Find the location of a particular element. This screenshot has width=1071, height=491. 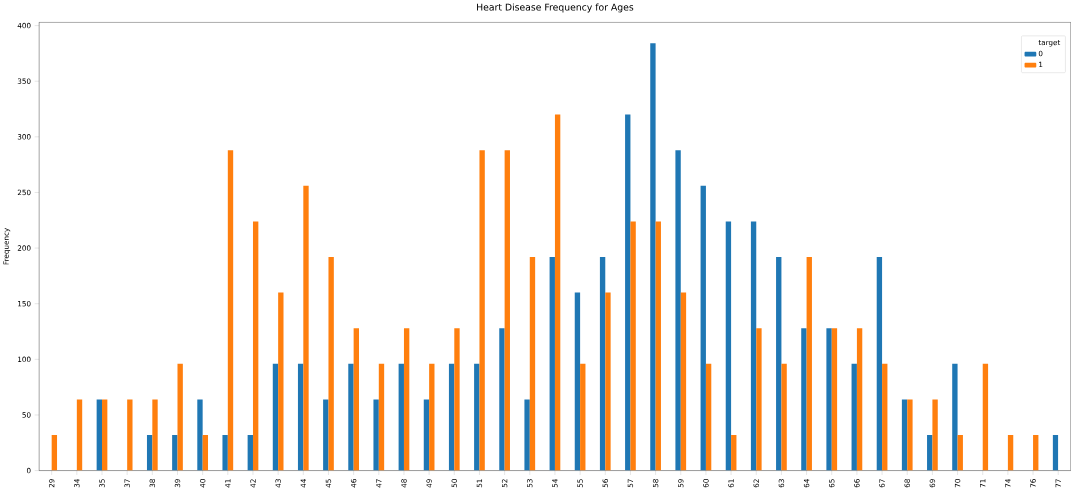

chart-title: Heart Disease Frequency for Ages is located at coordinates (555, 8).